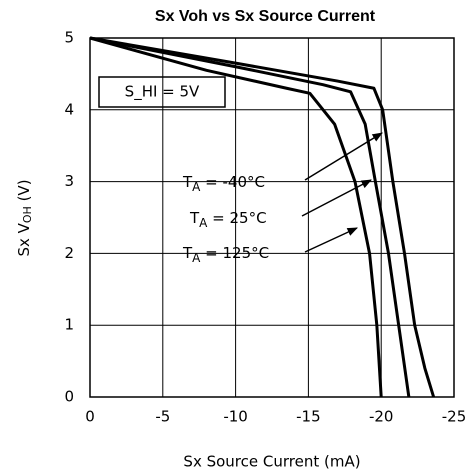  Describe the element at coordinates (454, 417) in the screenshot. I see `x-tick-label: -25` at that location.